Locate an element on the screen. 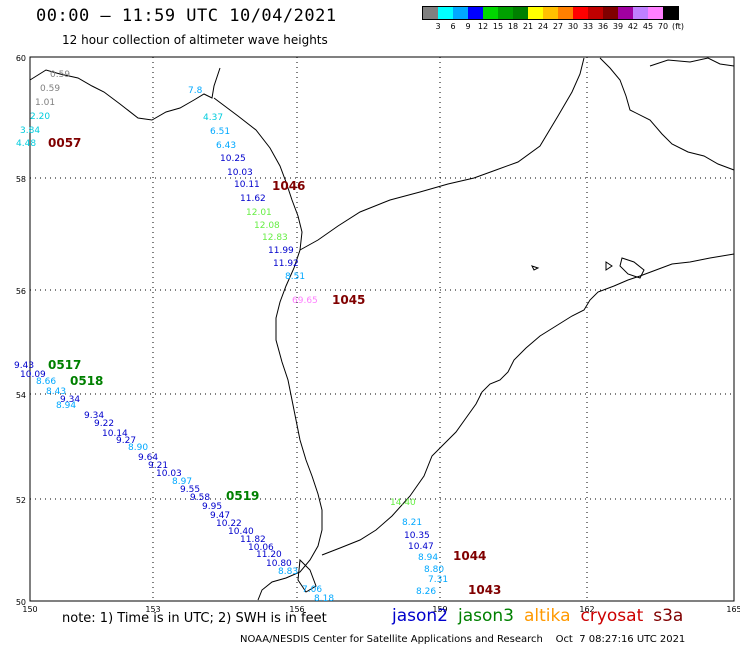  wave-height-value: 10.25 is located at coordinates (233, 159).